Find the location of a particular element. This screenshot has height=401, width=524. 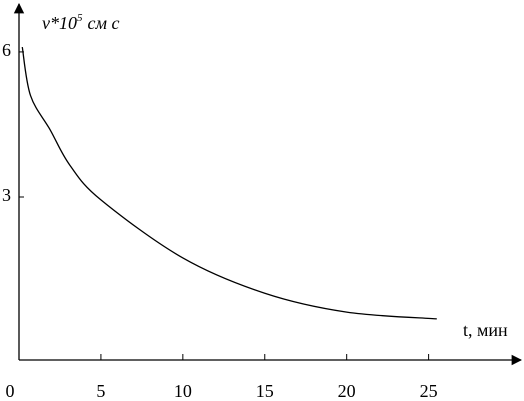

y-label-exponent: 5 is located at coordinates (80, 18).